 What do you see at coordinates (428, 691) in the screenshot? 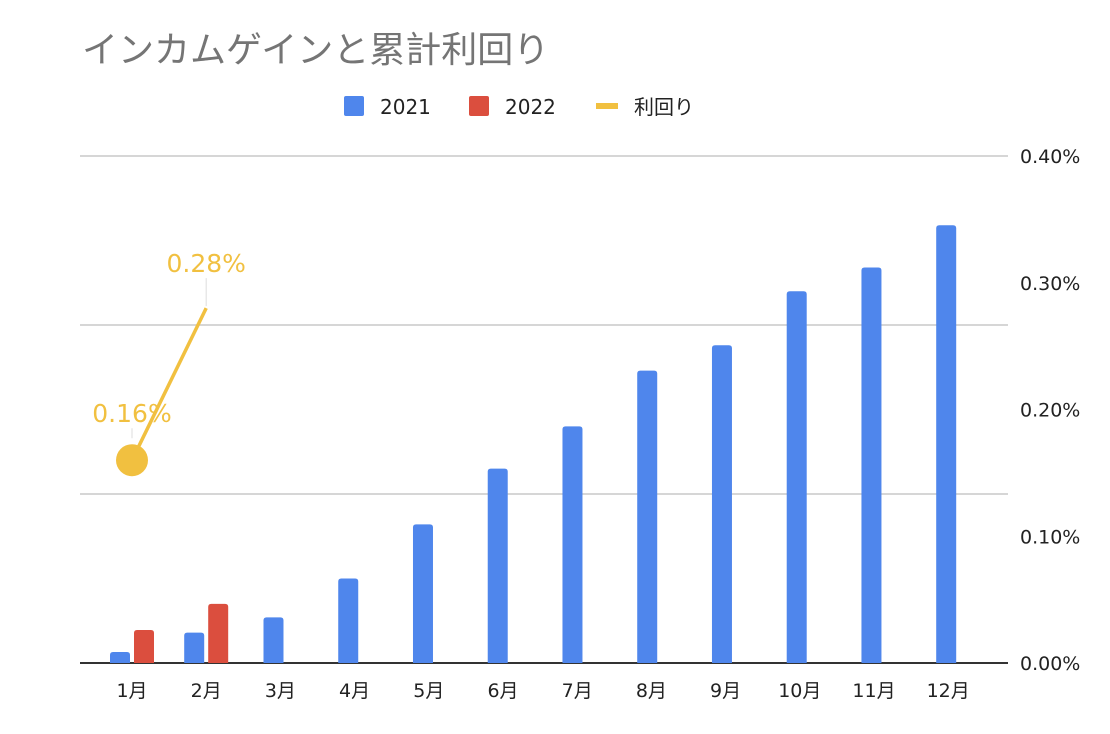
I see `x-axis-tick: 5月` at bounding box center [428, 691].